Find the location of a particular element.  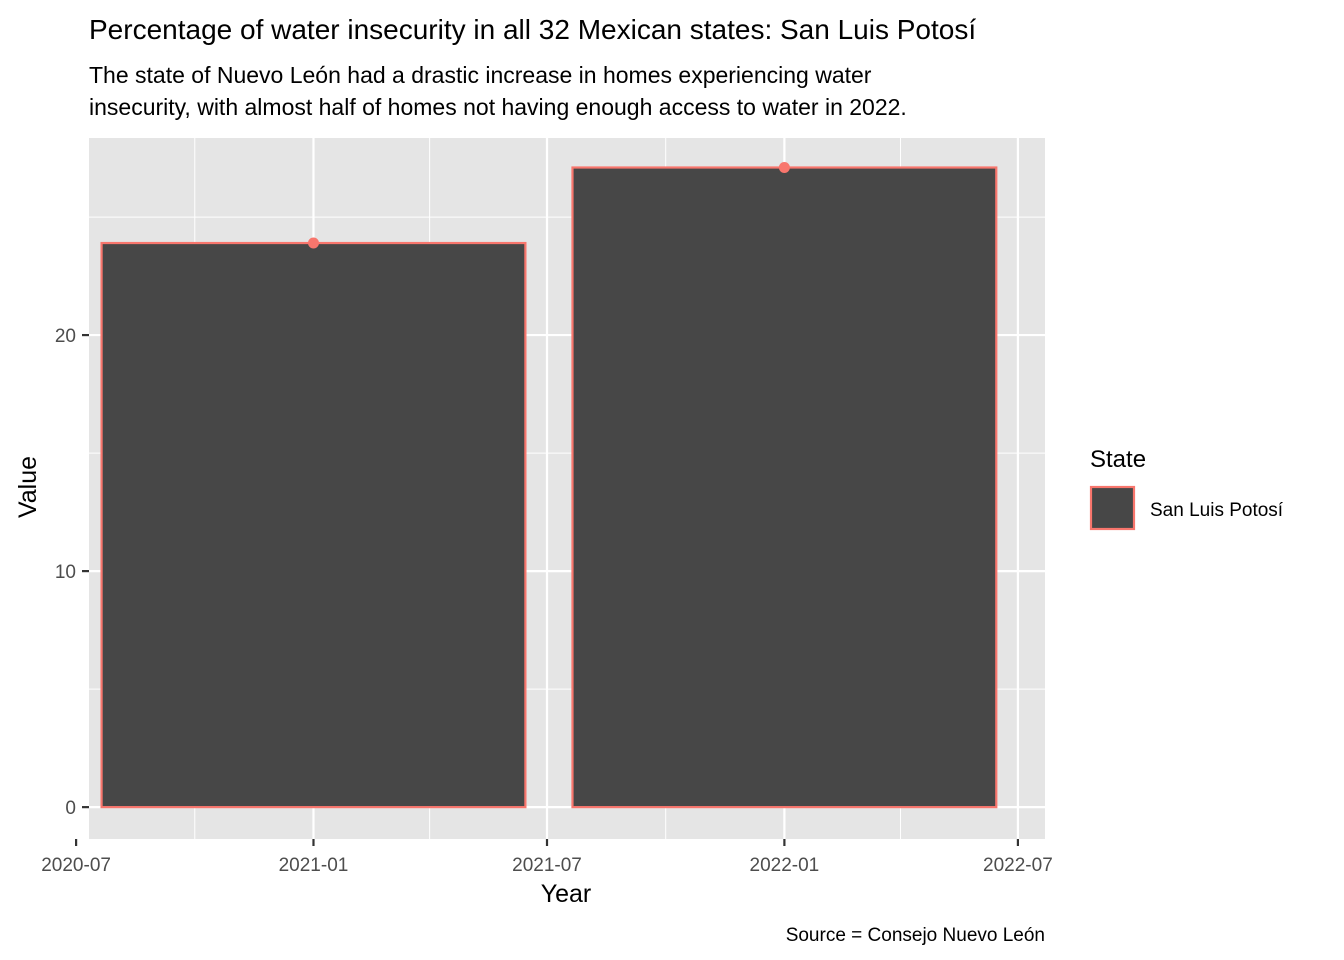

x-tick-label: 2021-01 is located at coordinates (314, 865).